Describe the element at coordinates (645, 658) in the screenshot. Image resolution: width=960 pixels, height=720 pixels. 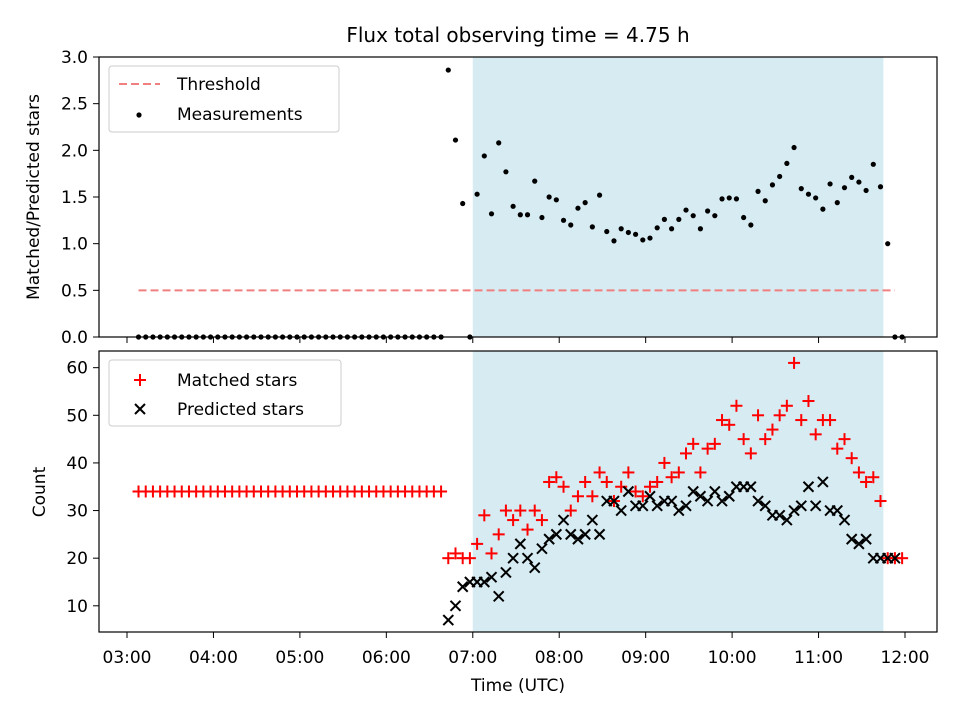
I see `x-tick-label: 09:00` at that location.